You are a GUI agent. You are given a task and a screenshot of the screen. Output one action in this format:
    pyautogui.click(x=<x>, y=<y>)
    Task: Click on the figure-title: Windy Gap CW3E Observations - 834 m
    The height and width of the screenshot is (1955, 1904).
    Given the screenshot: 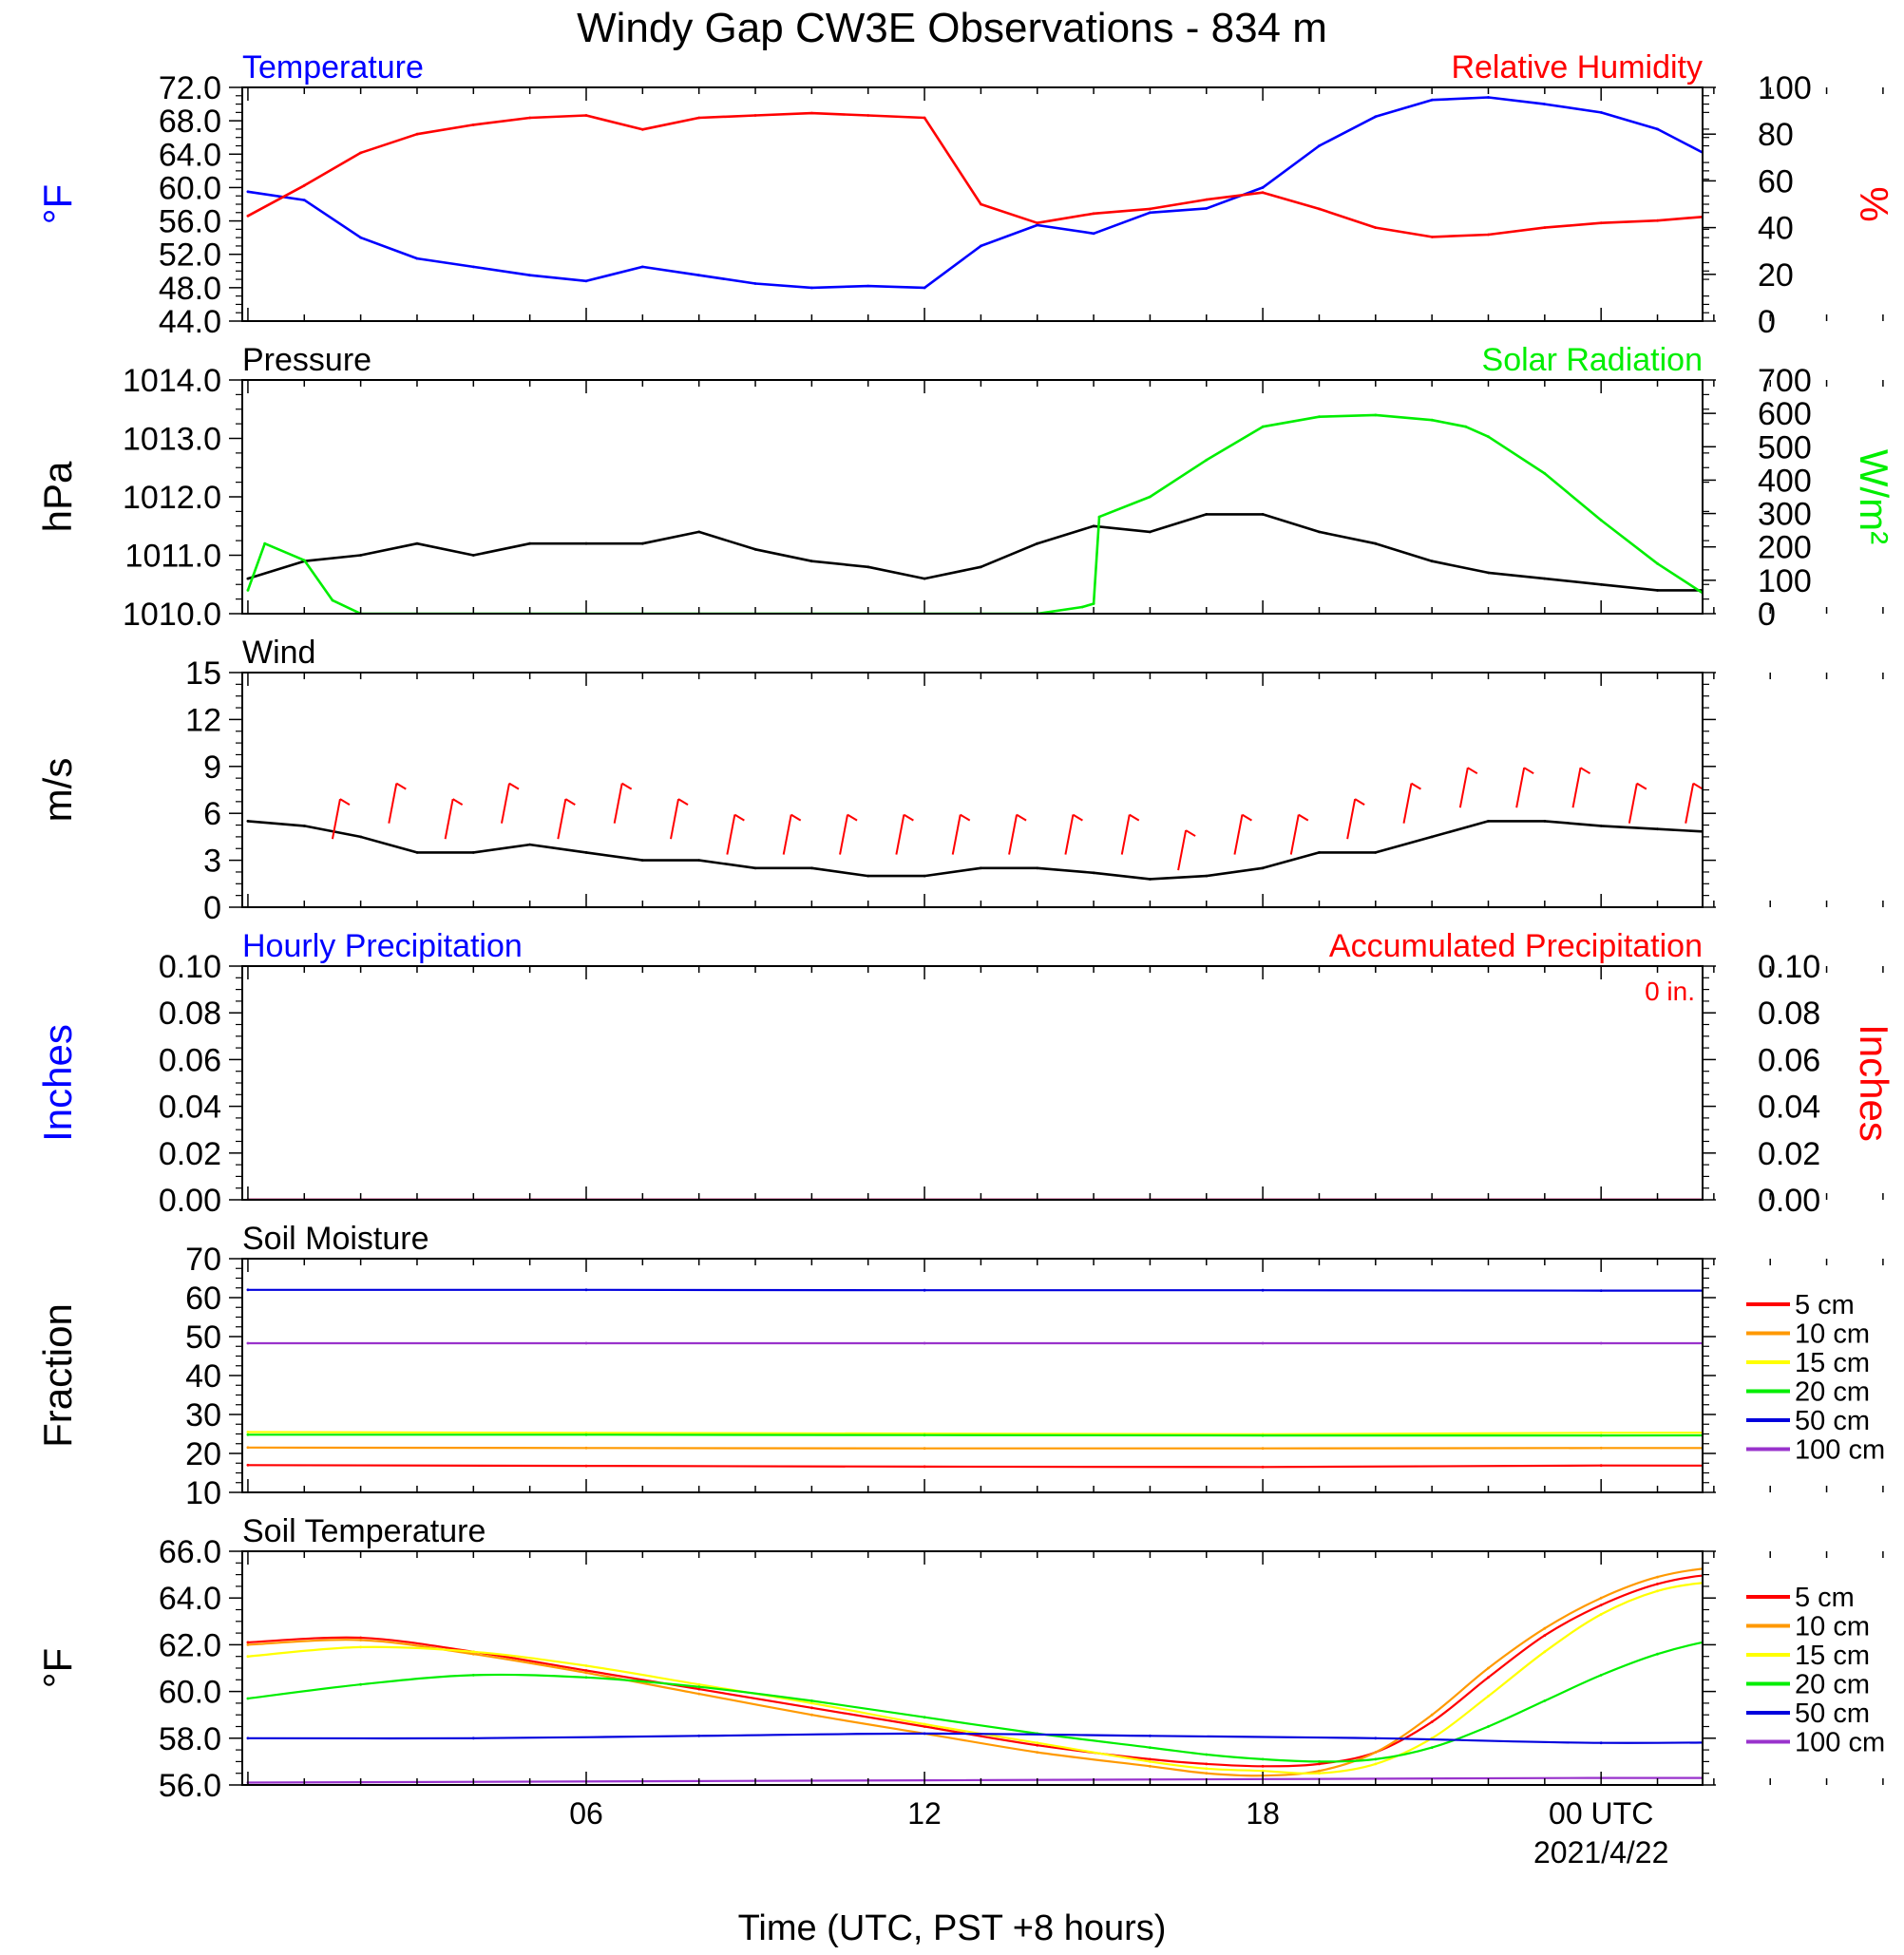 What is the action you would take?
    pyautogui.click(x=952, y=28)
    